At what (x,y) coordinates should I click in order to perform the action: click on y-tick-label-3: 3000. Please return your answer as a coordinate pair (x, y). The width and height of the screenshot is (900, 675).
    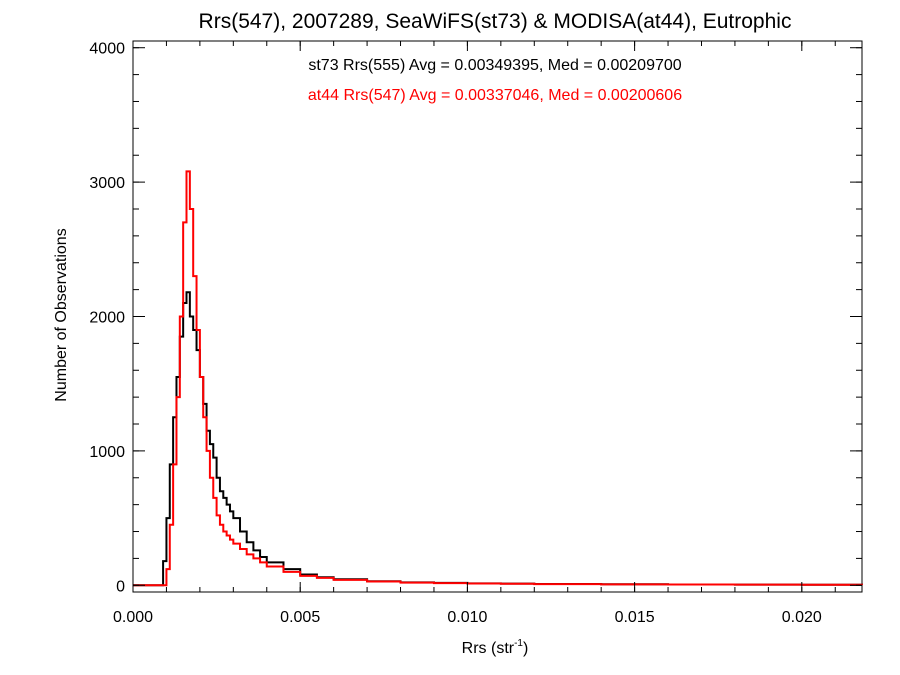
    Looking at the image, I should click on (107, 183).